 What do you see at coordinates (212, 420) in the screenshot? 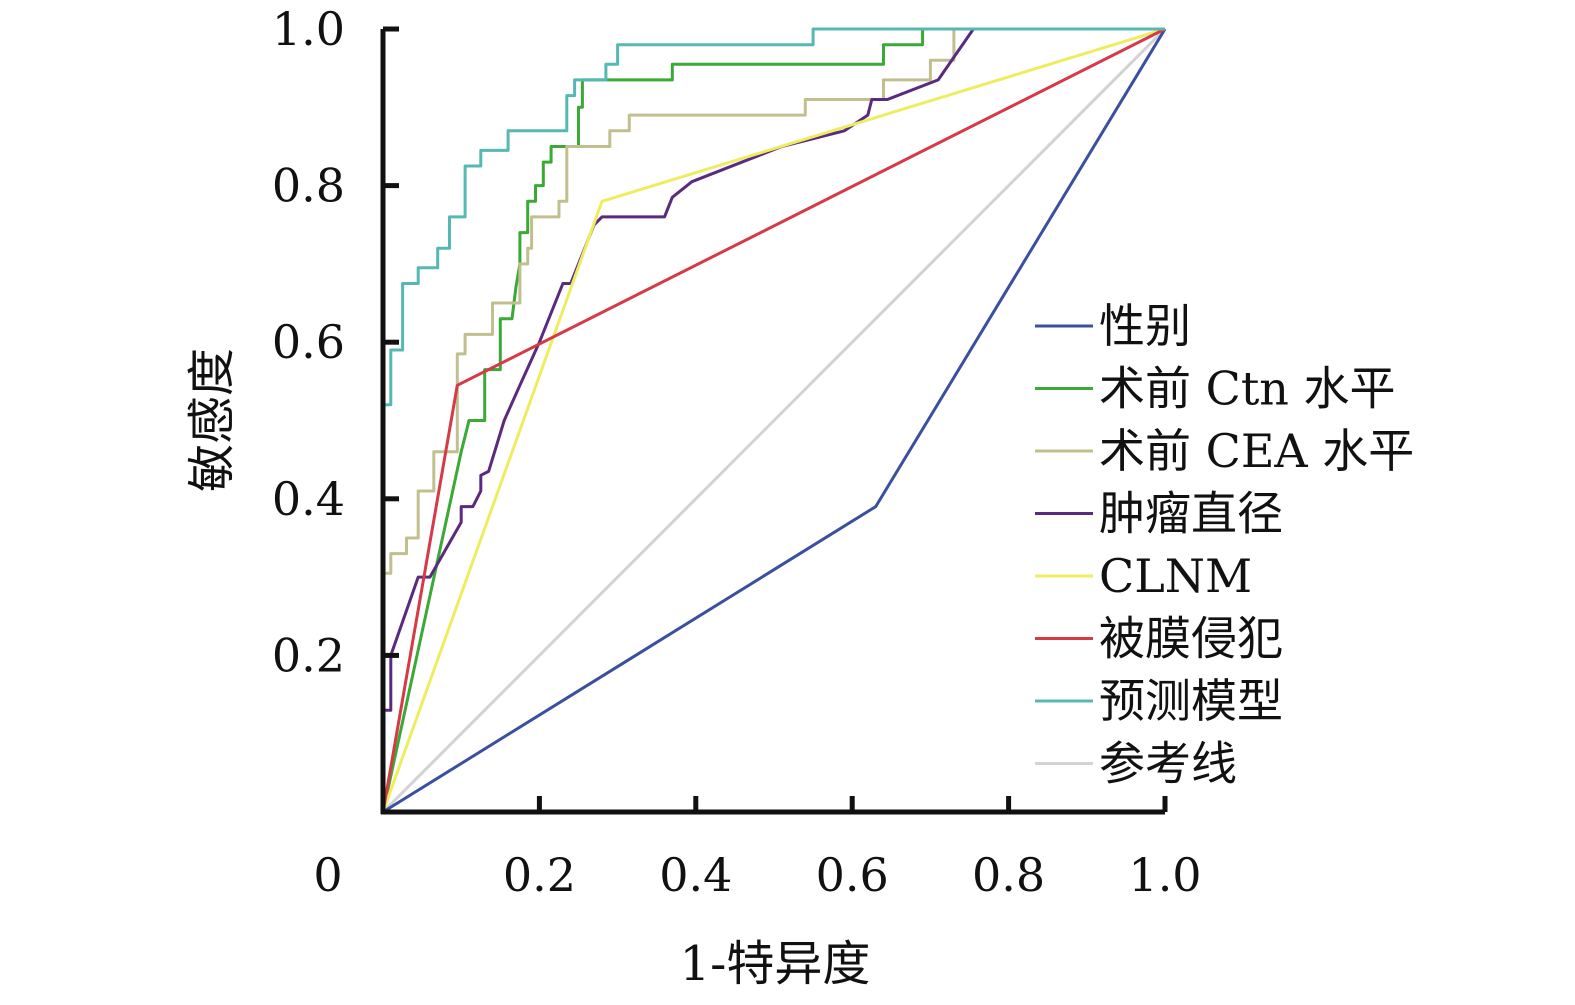
I see `y-axis-title: 敏感度` at bounding box center [212, 420].